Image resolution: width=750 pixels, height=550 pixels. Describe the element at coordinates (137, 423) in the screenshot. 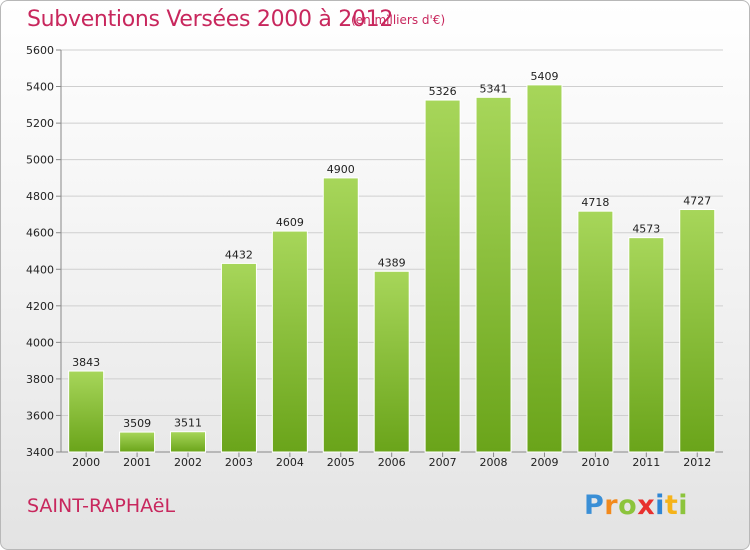

I see `bar-value-label: 3509` at that location.